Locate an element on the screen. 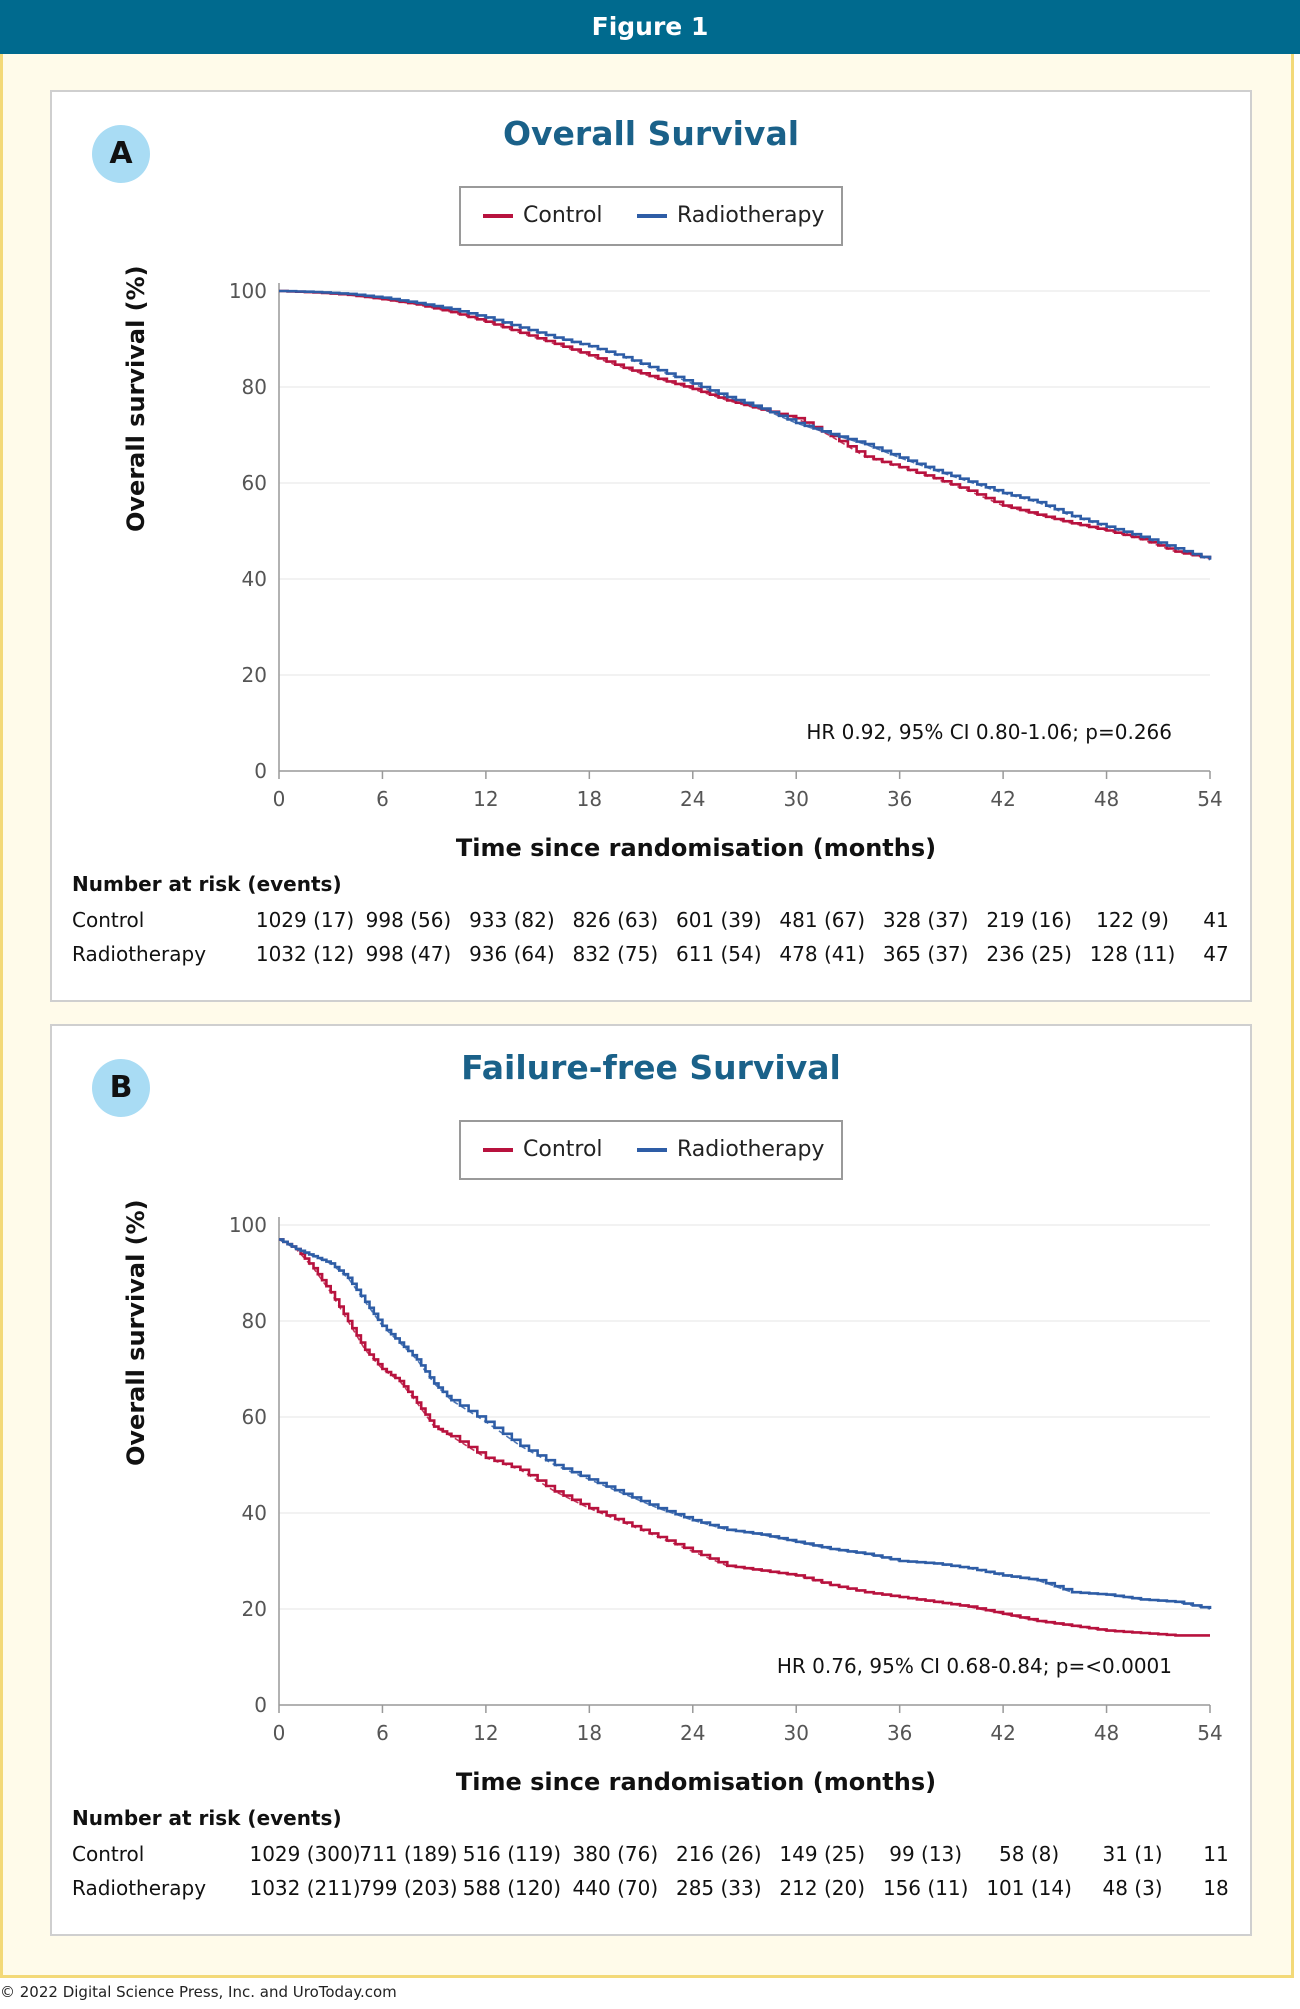 The image size is (1300, 2009). risk-cell: 31 (1) is located at coordinates (1132, 1854).